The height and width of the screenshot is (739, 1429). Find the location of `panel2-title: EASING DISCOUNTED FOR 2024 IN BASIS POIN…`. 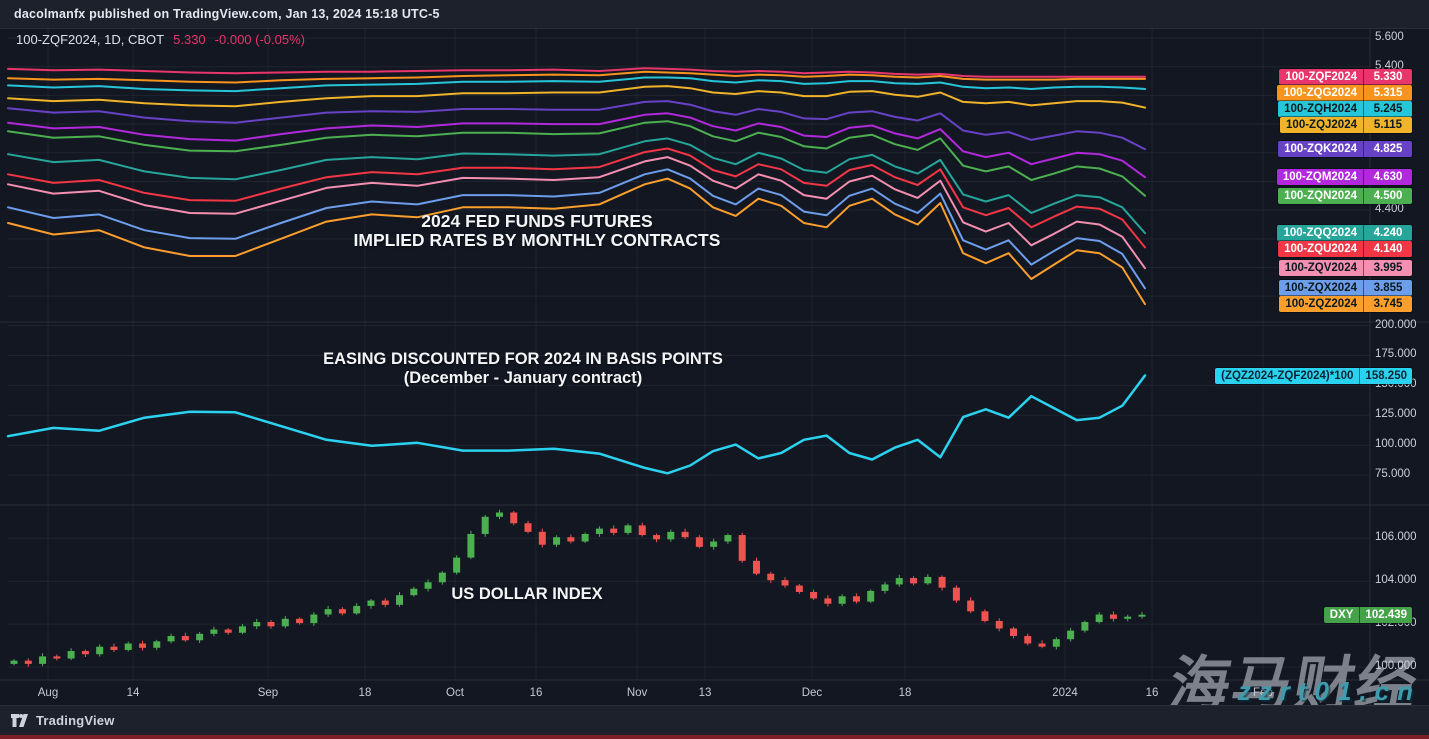

panel2-title: EASING DISCOUNTED FOR 2024 IN BASIS POIN… is located at coordinates (523, 368).